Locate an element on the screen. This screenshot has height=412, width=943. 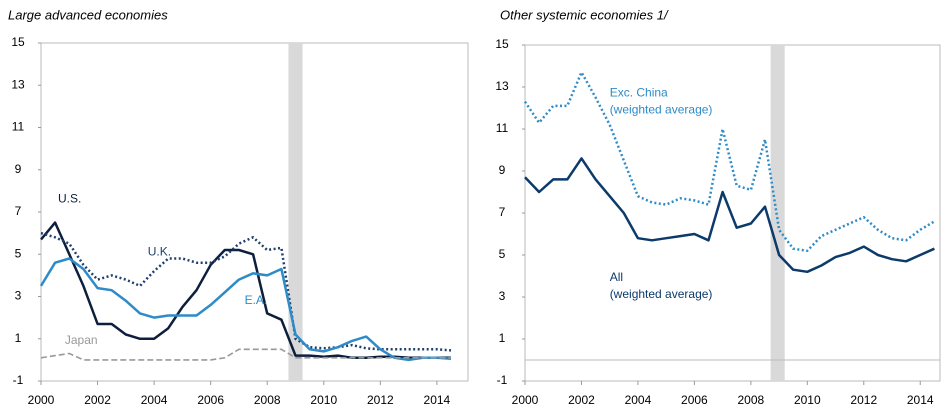
chart-title: Other systemic economies 1/ is located at coordinates (584, 14).